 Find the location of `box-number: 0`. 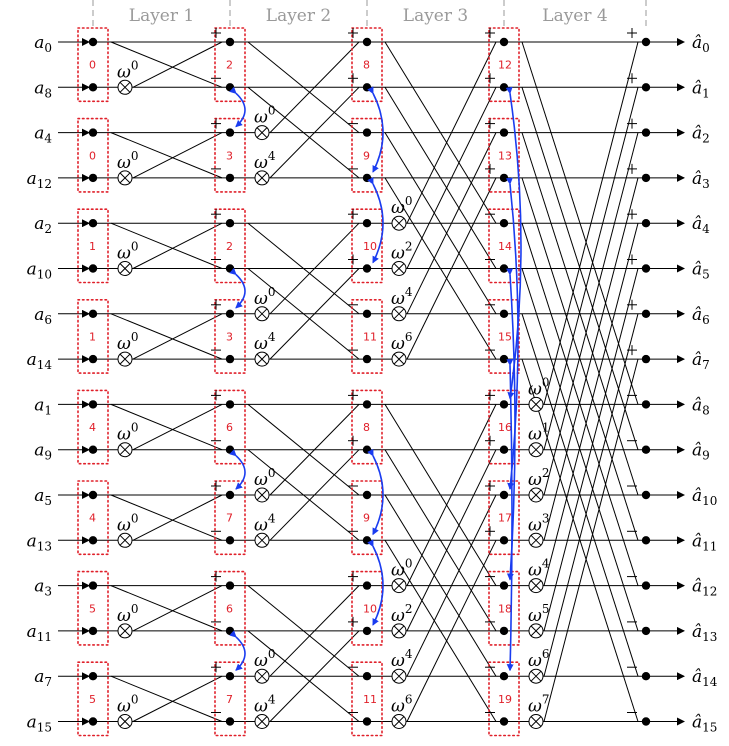

box-number: 0 is located at coordinates (92, 65).